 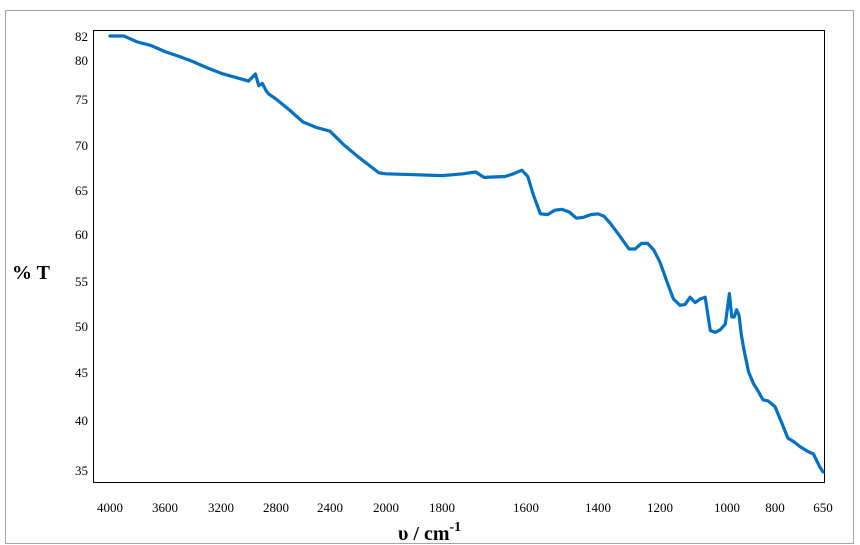 What do you see at coordinates (727, 507) in the screenshot?
I see `x-tick-label: 1000` at bounding box center [727, 507].